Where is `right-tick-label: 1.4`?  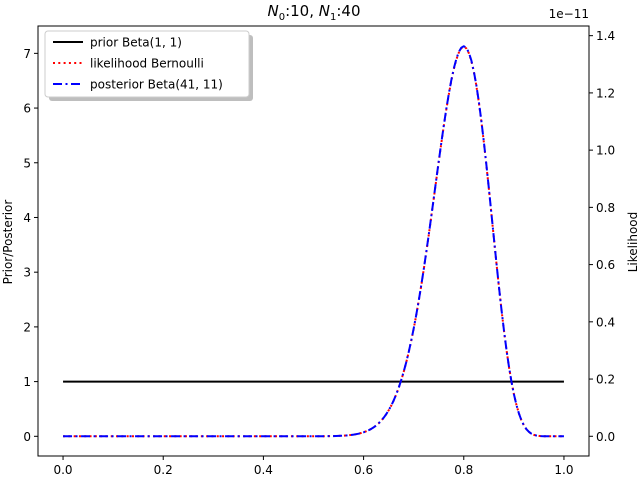 right-tick-label: 1.4 is located at coordinates (605, 36).